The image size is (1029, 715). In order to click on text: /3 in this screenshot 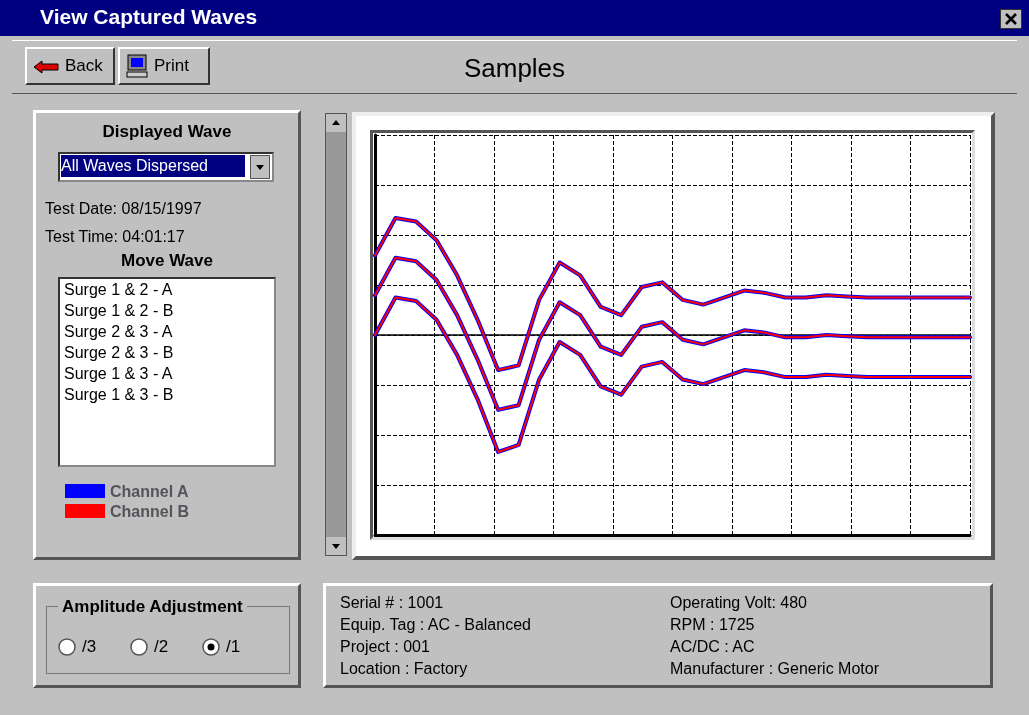, I will do `click(89, 647)`.